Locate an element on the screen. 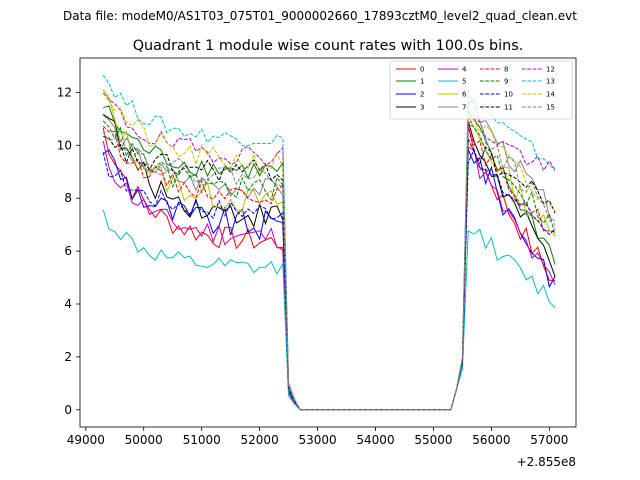 This screenshot has width=640, height=480. legend-label: 12 is located at coordinates (550, 70).